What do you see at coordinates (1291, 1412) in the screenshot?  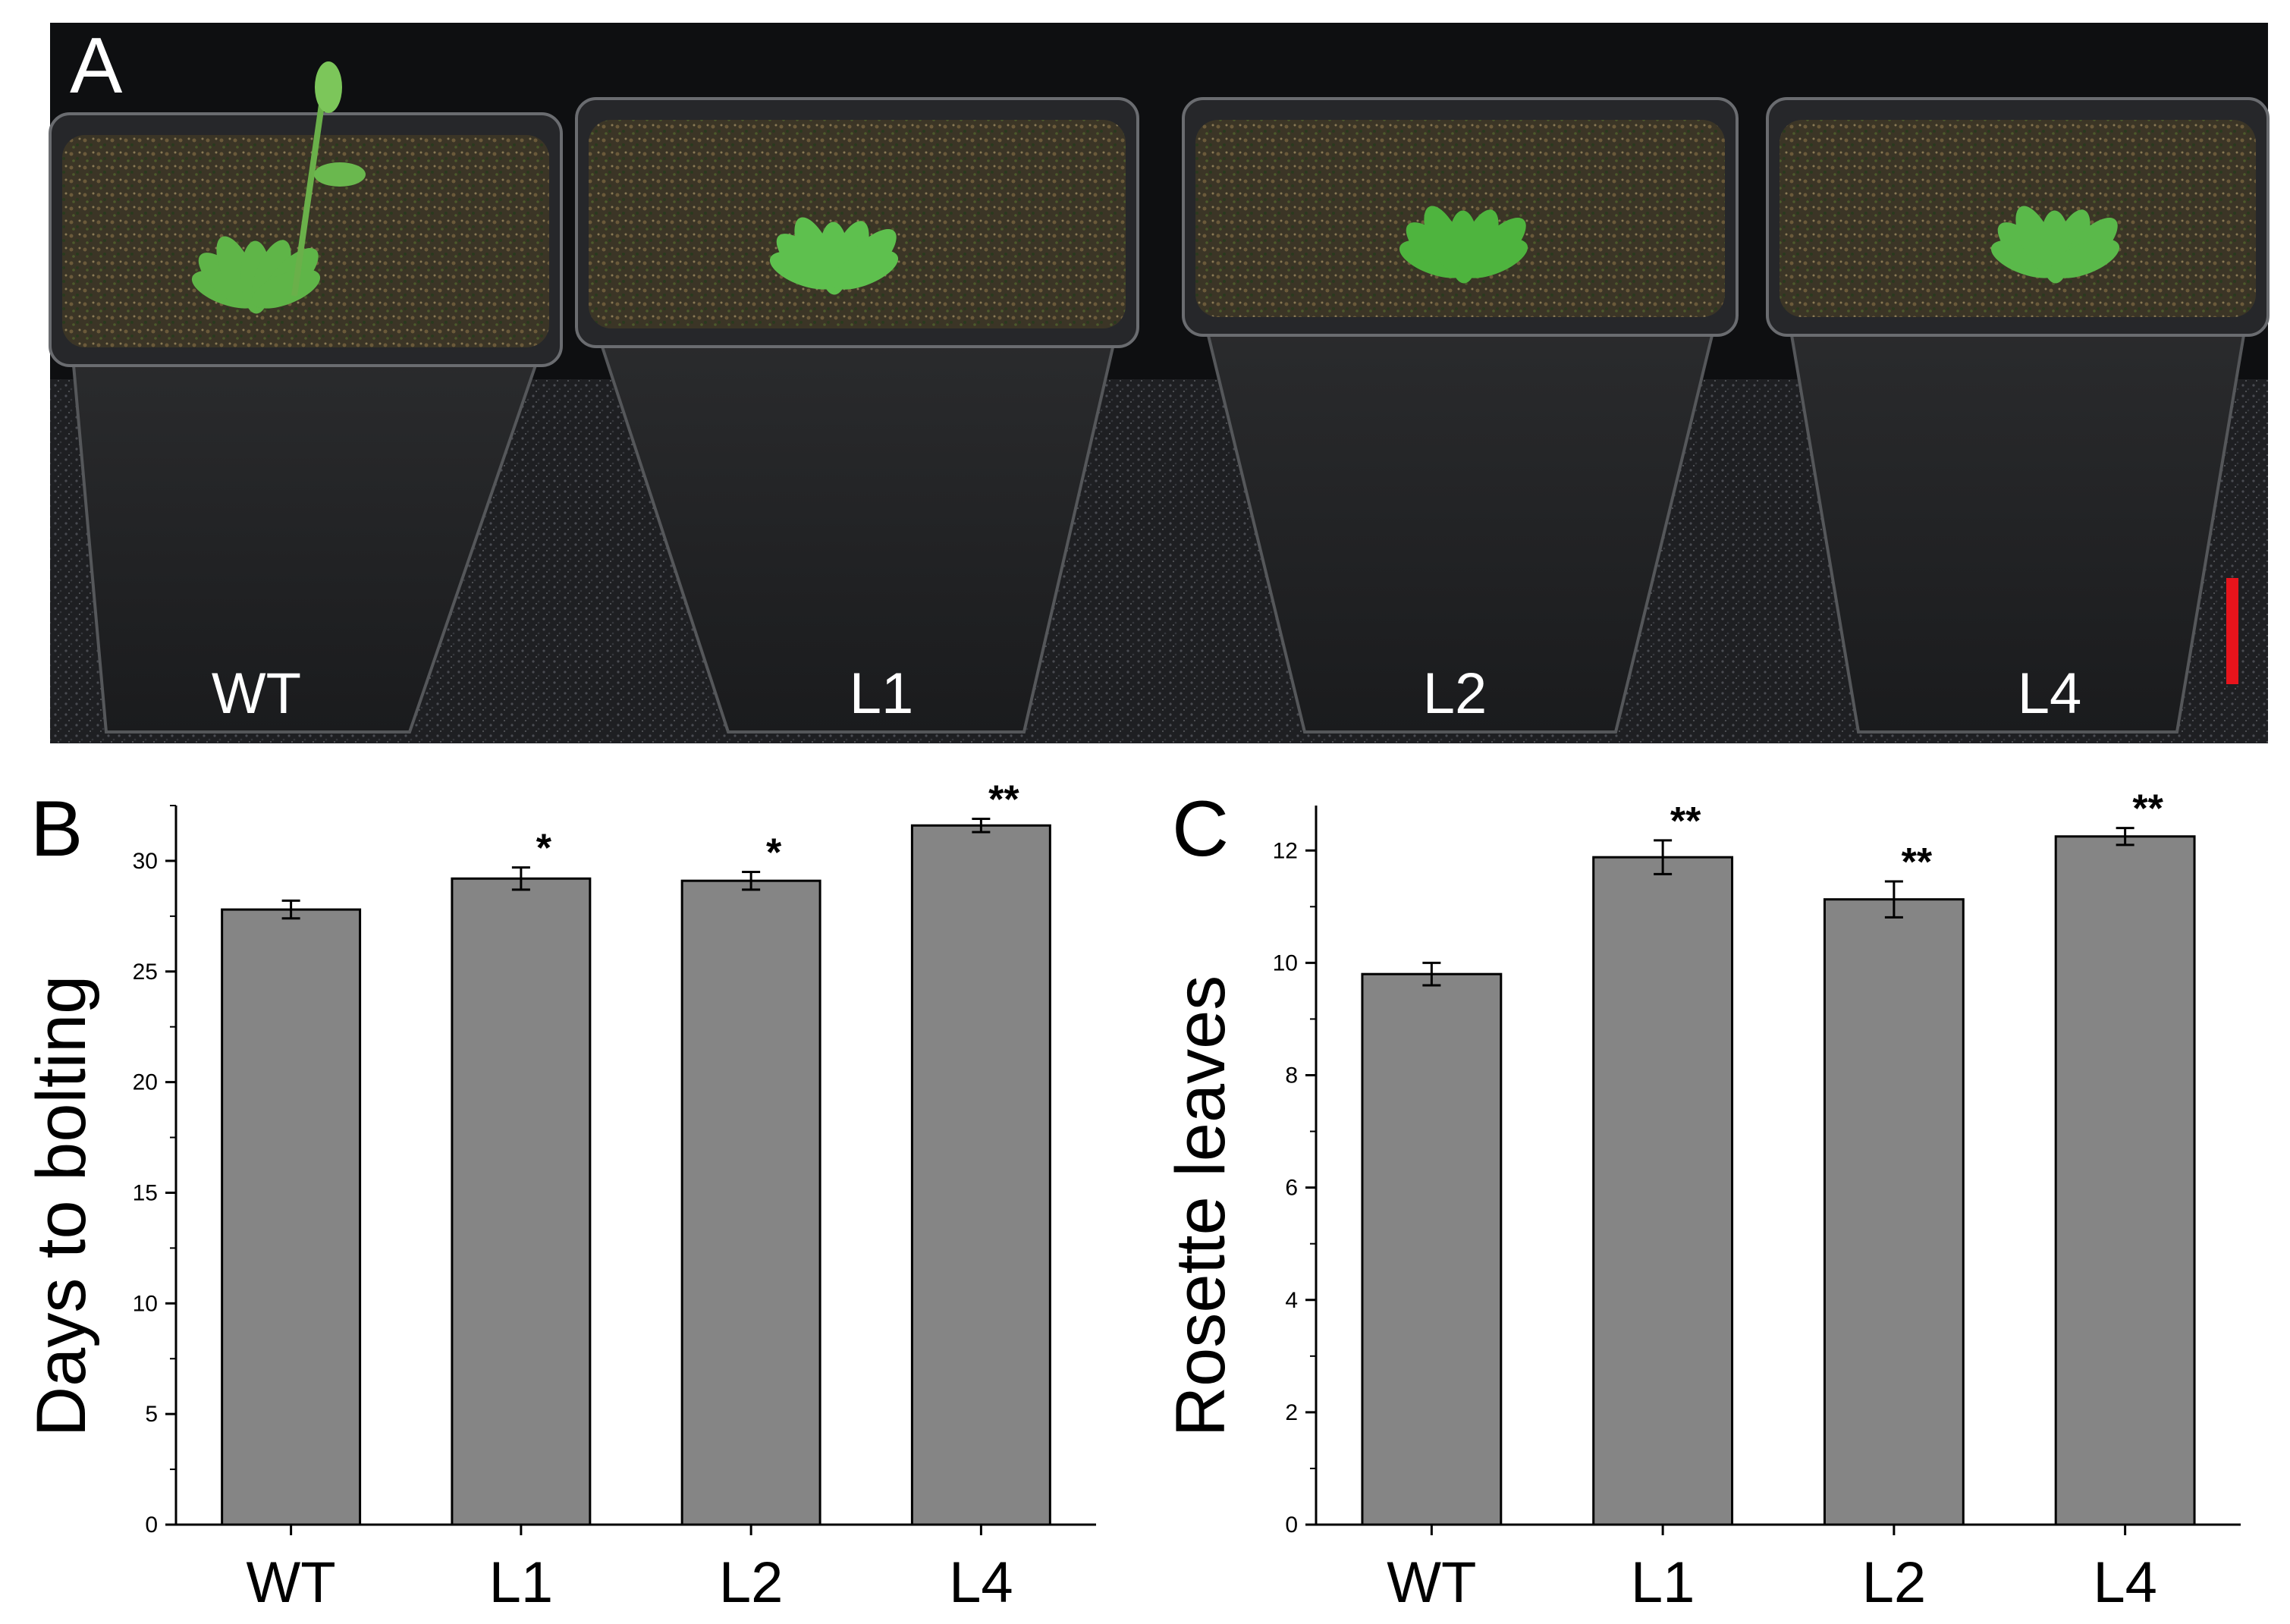 I see `y-tick-label: 2` at bounding box center [1291, 1412].